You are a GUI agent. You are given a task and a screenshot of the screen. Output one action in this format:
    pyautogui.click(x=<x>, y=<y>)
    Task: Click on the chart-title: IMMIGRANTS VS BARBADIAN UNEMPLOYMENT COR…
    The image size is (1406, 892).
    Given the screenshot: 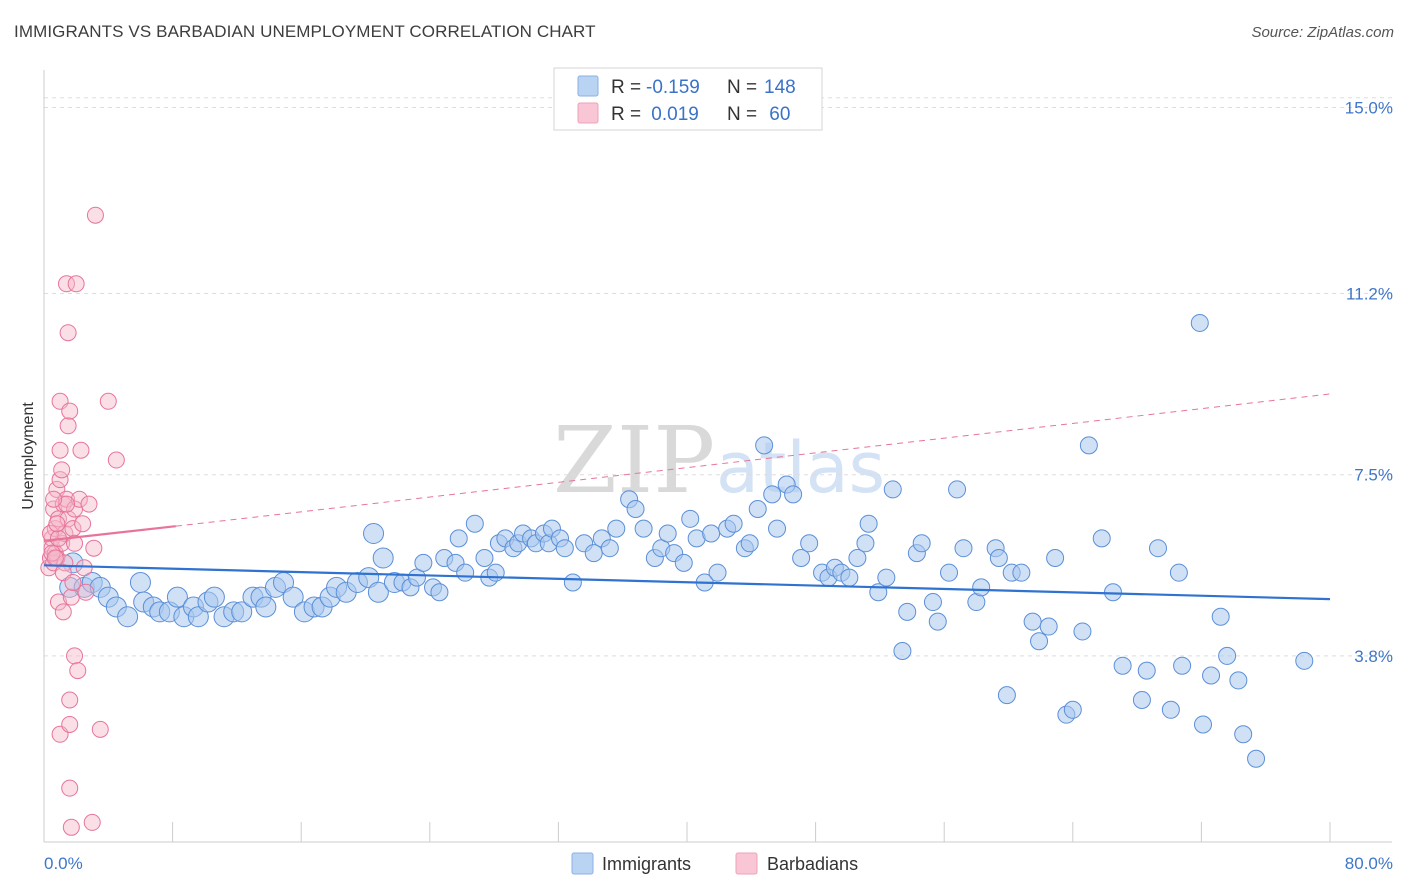 What is the action you would take?
    pyautogui.click(x=305, y=31)
    